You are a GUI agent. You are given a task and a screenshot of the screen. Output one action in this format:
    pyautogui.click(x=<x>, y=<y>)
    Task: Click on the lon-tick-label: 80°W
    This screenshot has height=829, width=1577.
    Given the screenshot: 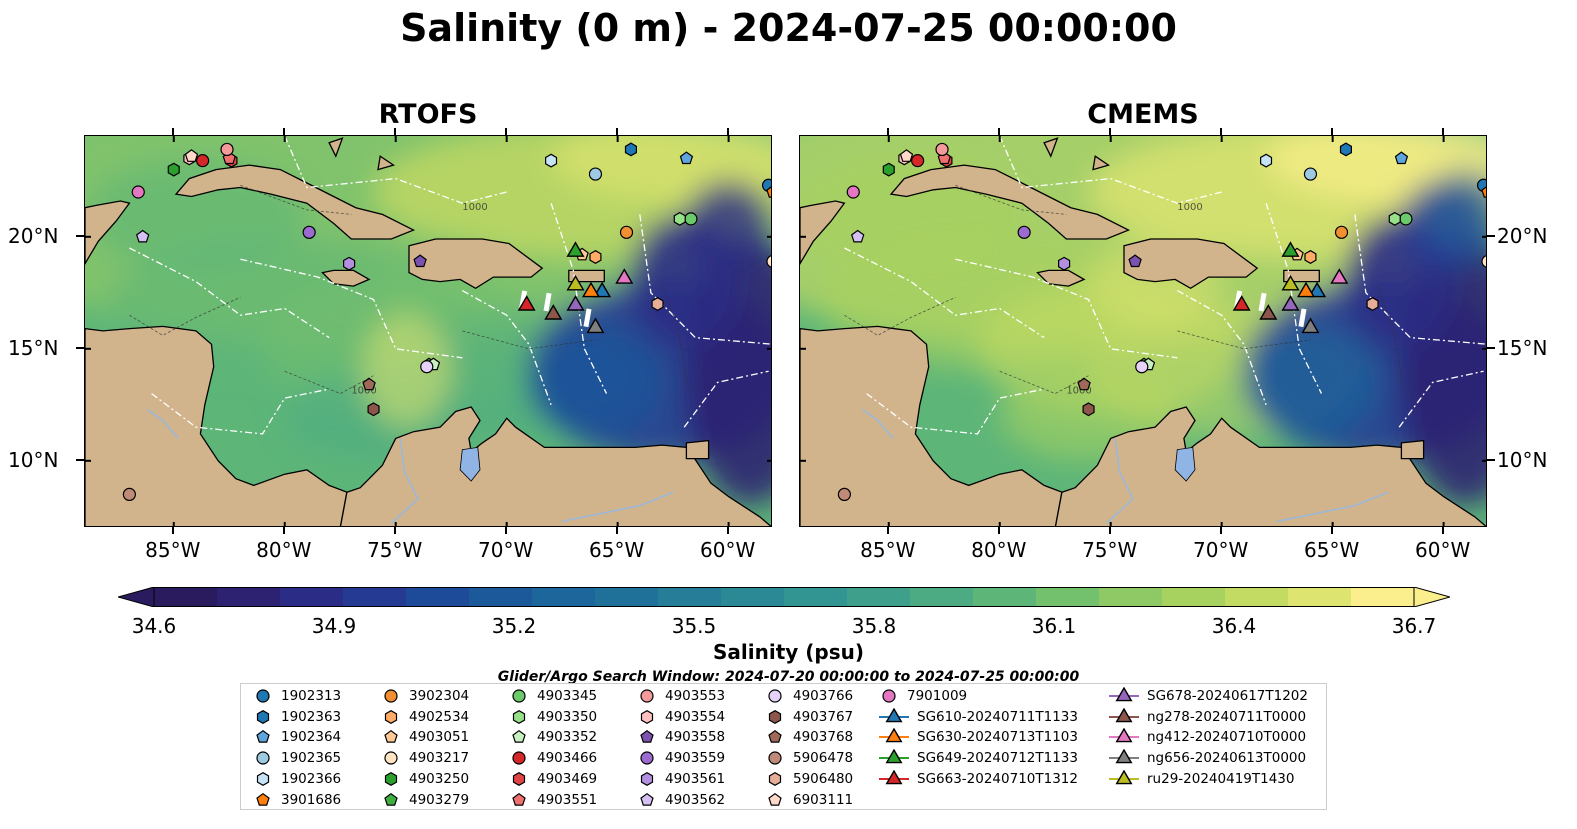 What is the action you would take?
    pyautogui.click(x=999, y=550)
    